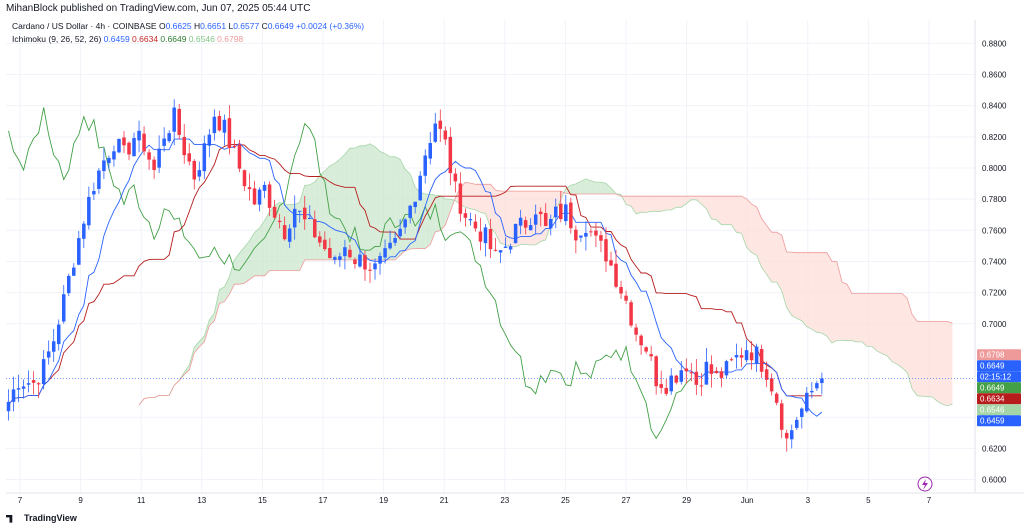  I want to click on ichimoku-lagging-value: 0.6649, so click(173, 39).